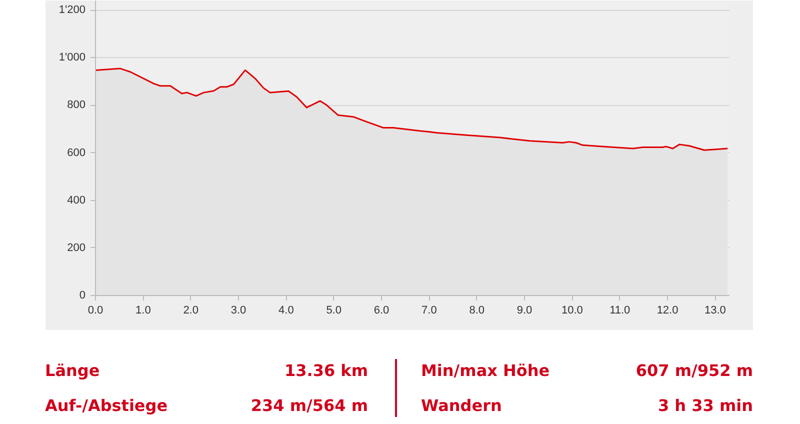 The width and height of the screenshot is (800, 424). Describe the element at coordinates (286, 310) in the screenshot. I see `x-tick-label: 4.0` at that location.